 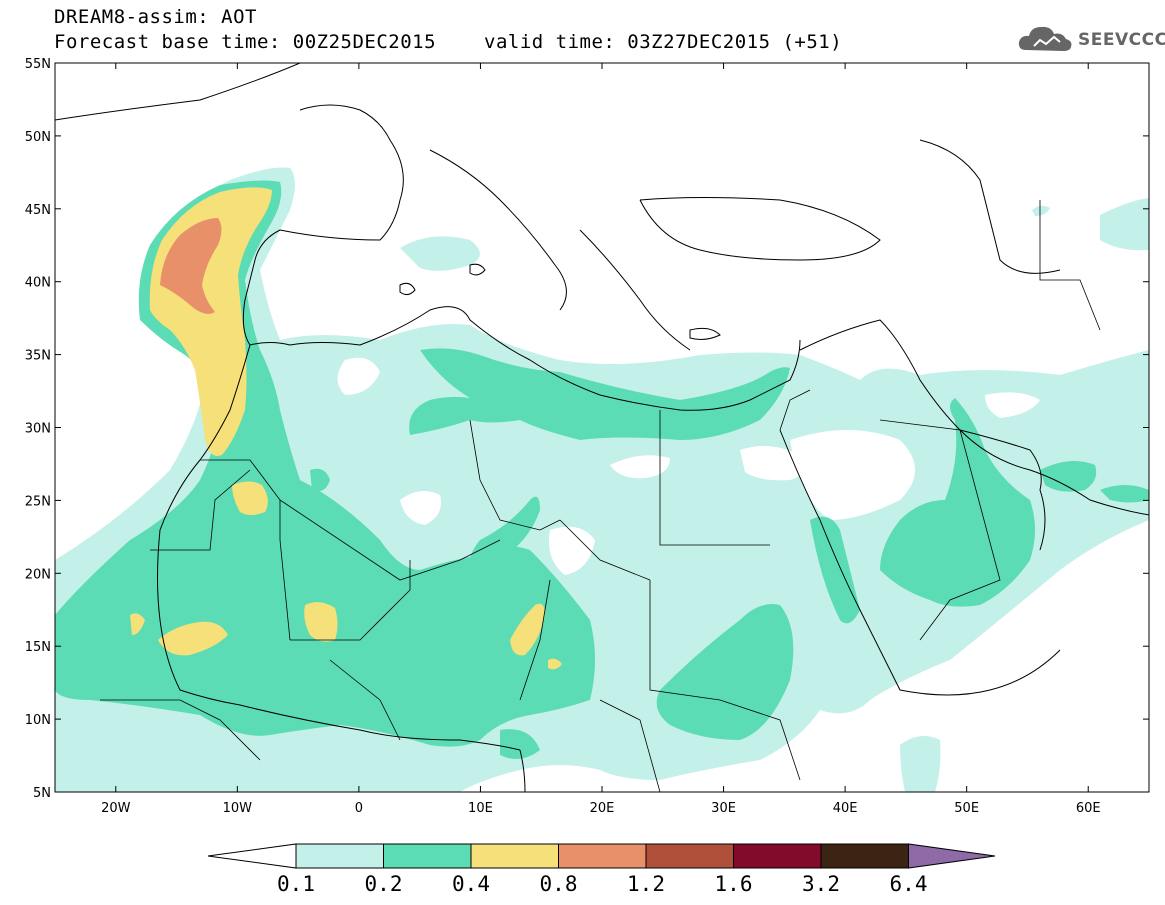 I want to click on colorbar-label: 3.2, so click(x=821, y=884).